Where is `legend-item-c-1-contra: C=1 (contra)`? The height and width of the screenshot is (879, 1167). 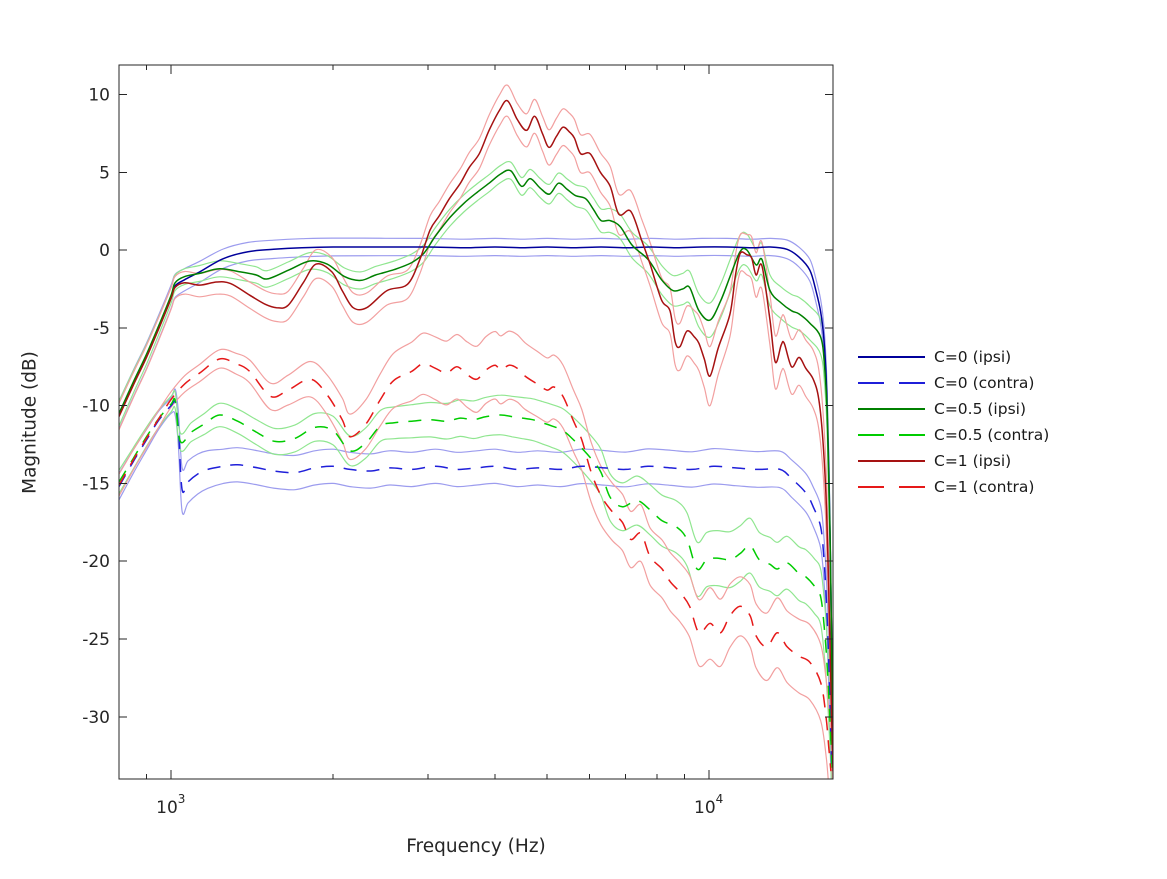 legend-item-c-1-contra: C=1 (contra) is located at coordinates (953, 487).